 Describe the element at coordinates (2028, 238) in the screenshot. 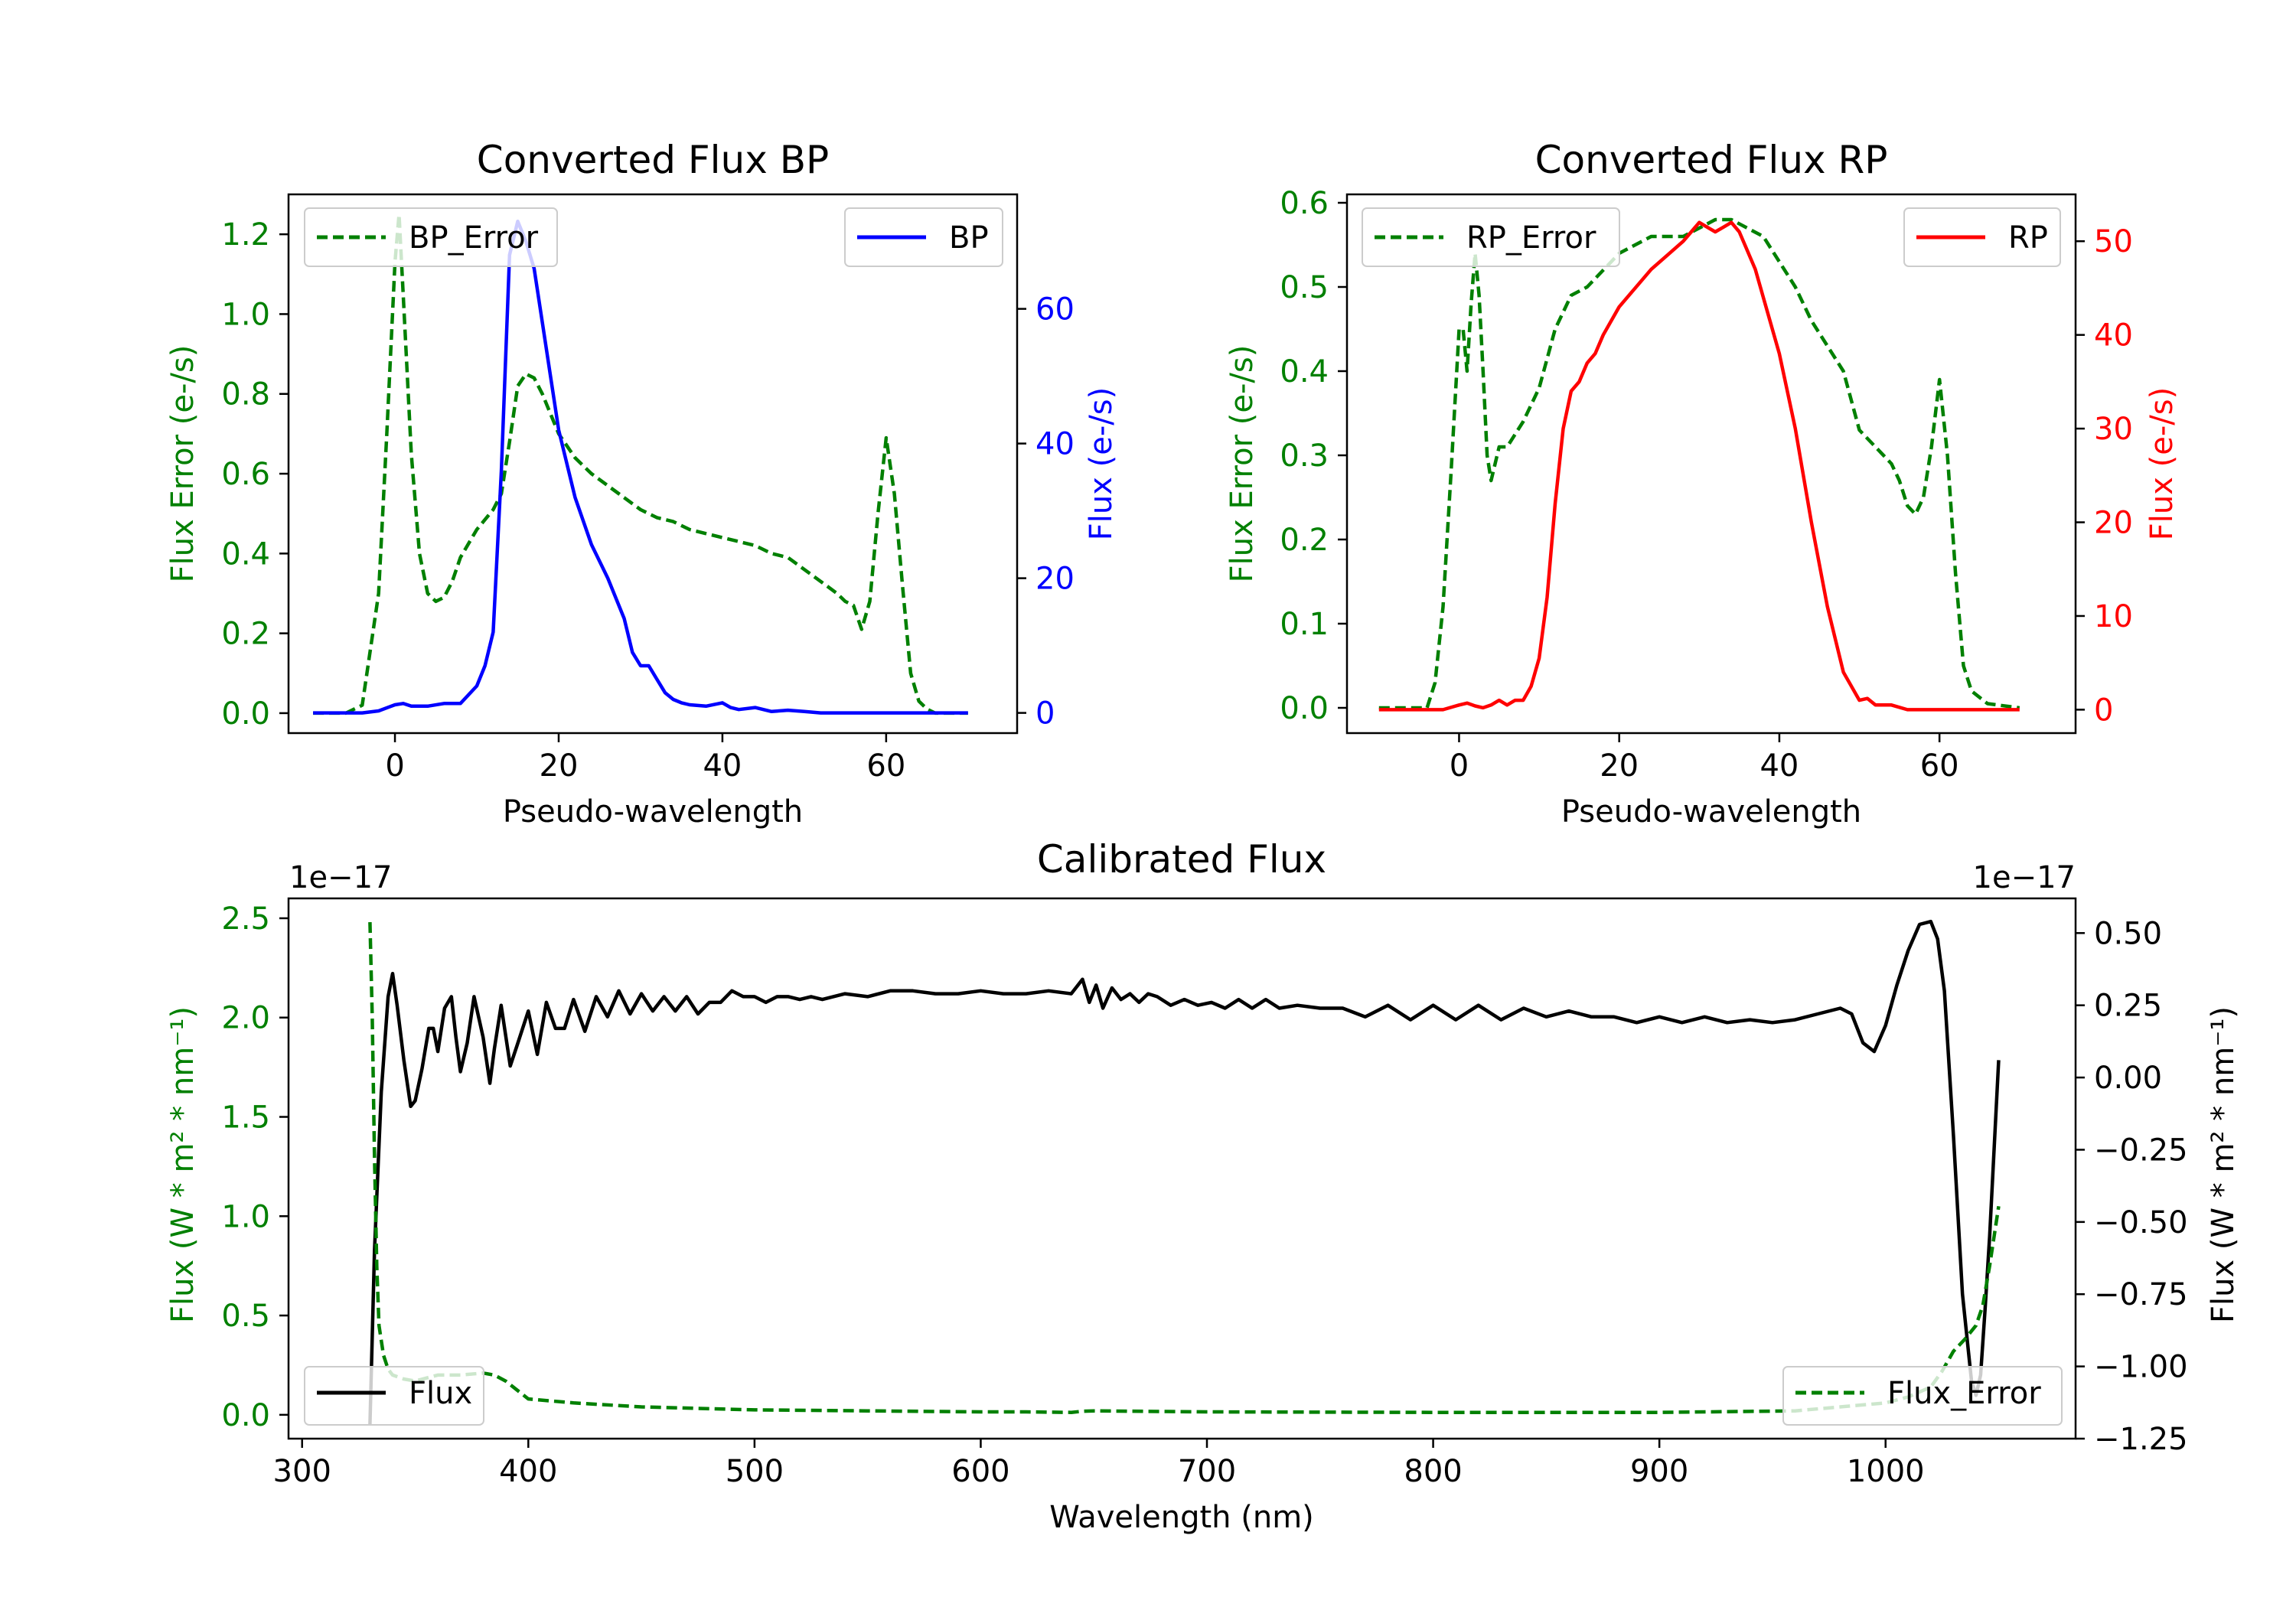

I see `rp-legend-right-label: RP` at that location.